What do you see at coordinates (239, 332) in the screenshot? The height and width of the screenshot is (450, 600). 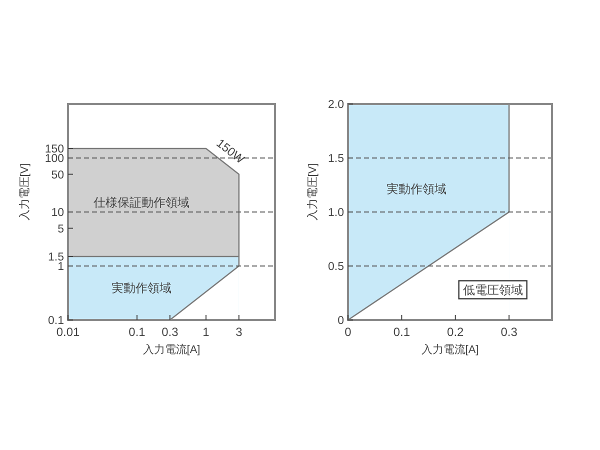 I see `x-tick-label: 3` at bounding box center [239, 332].